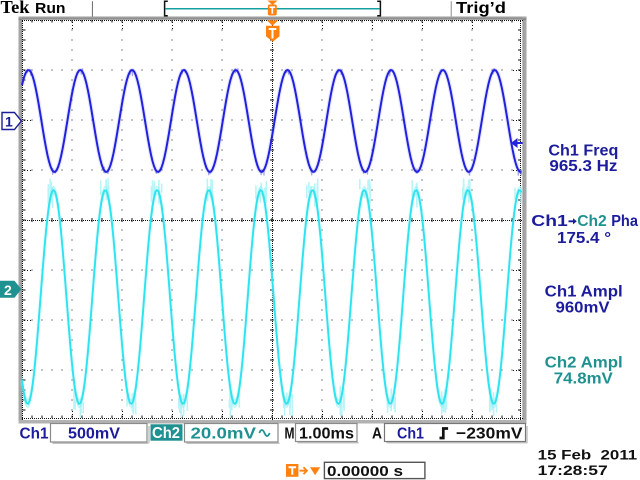 Image resolution: width=640 pixels, height=480 pixels. What do you see at coordinates (583, 379) in the screenshot?
I see `svg-text: 74.8mV` at bounding box center [583, 379].